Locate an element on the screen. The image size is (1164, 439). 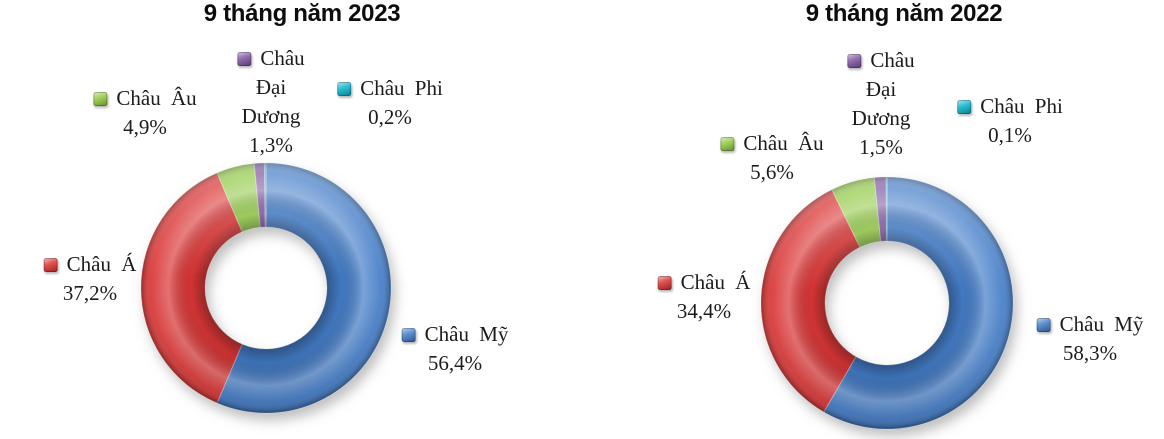
legend-value: 34,4% is located at coordinates (704, 311).